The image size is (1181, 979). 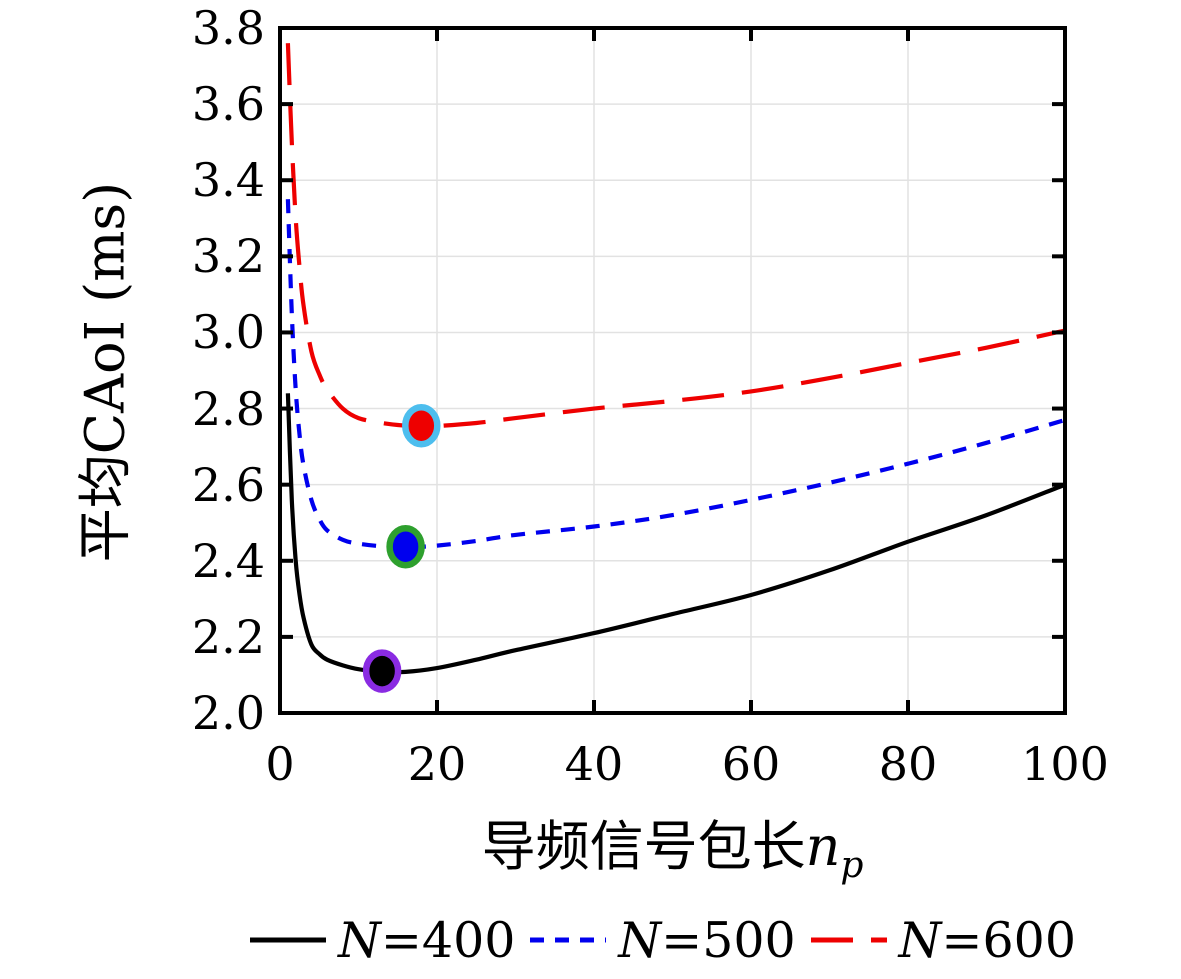 What do you see at coordinates (228, 636) in the screenshot?
I see `y-tick-label: 2.2` at bounding box center [228, 636].